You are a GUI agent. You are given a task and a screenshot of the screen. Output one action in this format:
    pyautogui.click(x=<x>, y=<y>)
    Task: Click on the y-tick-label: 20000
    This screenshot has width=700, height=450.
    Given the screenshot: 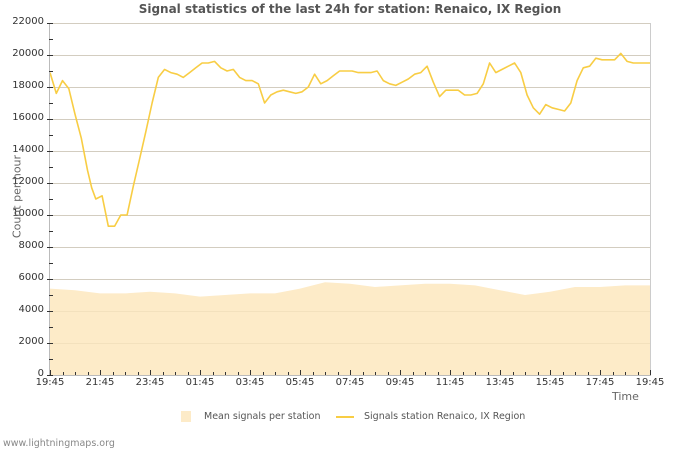 What is the action you would take?
    pyautogui.click(x=28, y=53)
    